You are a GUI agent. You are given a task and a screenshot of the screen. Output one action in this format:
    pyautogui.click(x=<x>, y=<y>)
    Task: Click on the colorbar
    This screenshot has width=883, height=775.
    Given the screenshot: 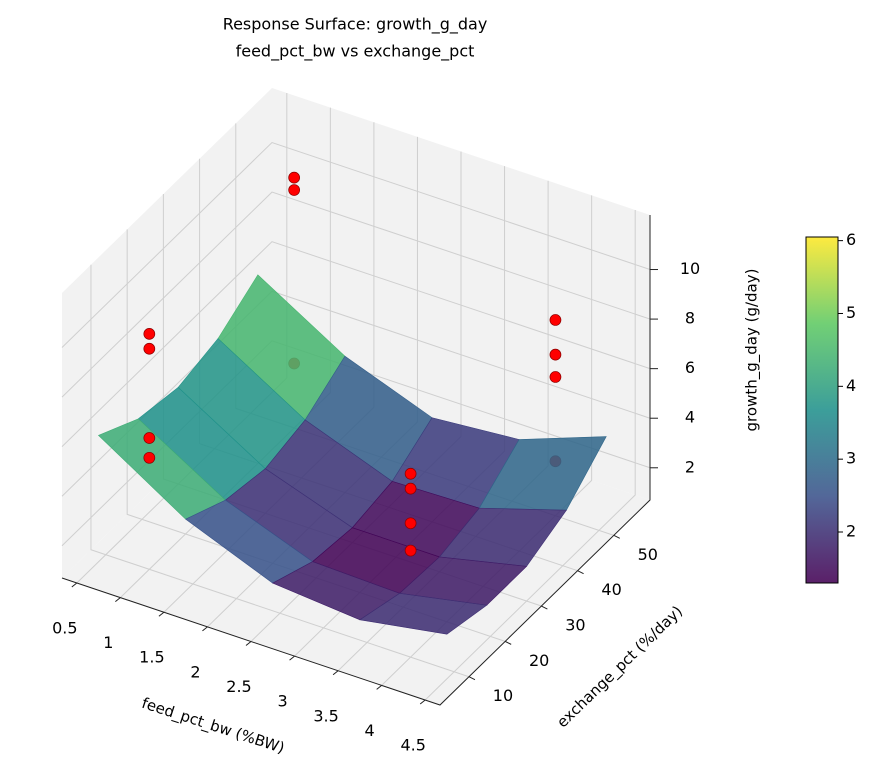 What is the action you would take?
    pyautogui.click(x=822, y=410)
    